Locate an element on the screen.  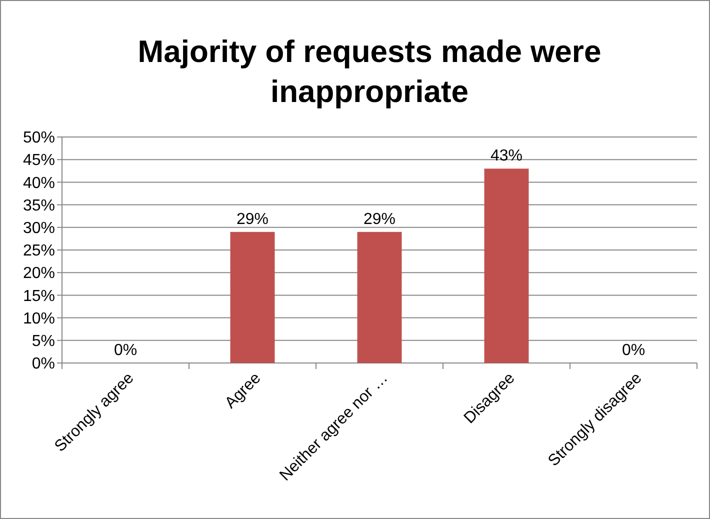
y-tick-label: 5% is located at coordinates (43, 341).